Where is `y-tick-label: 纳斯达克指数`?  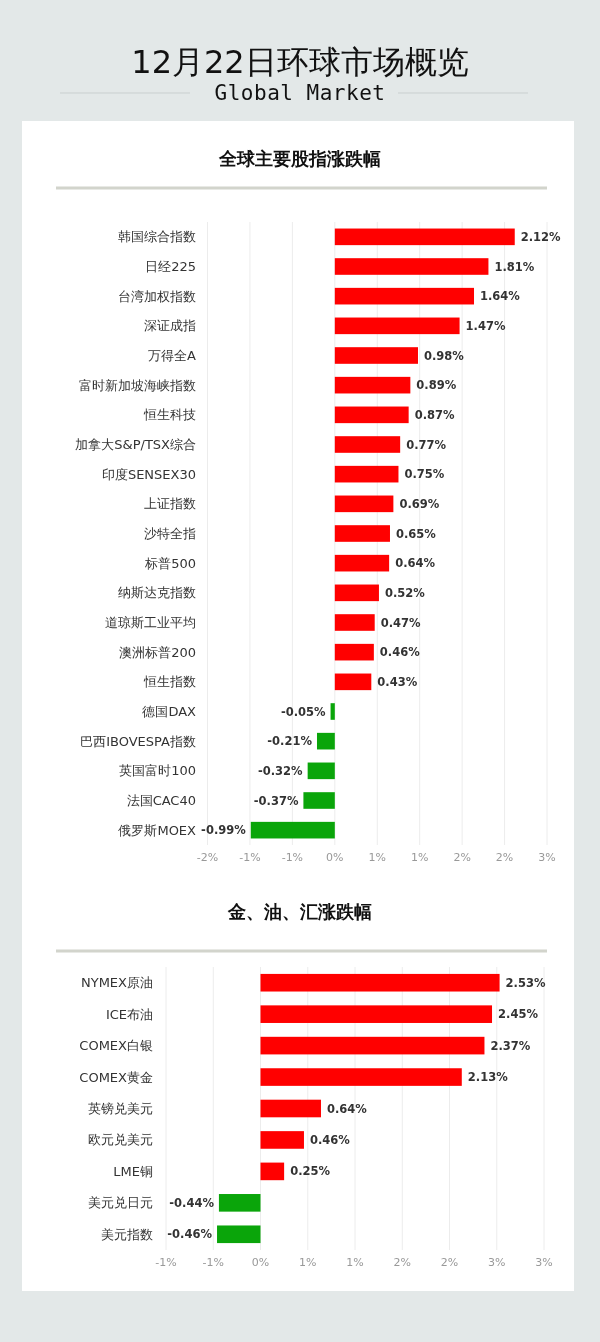 y-tick-label: 纳斯达克指数 is located at coordinates (157, 593).